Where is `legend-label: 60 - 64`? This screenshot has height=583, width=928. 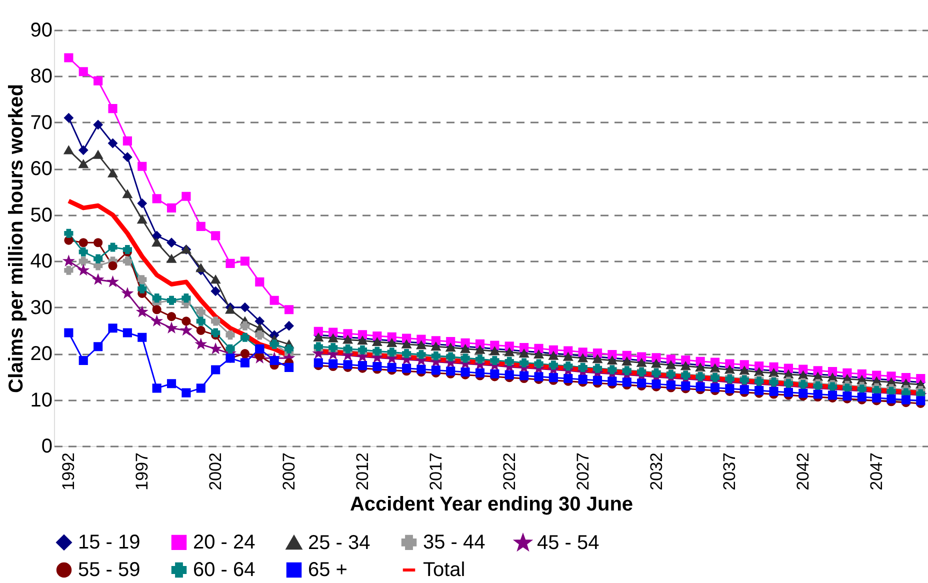
legend-label: 60 - 64 is located at coordinates (224, 570).